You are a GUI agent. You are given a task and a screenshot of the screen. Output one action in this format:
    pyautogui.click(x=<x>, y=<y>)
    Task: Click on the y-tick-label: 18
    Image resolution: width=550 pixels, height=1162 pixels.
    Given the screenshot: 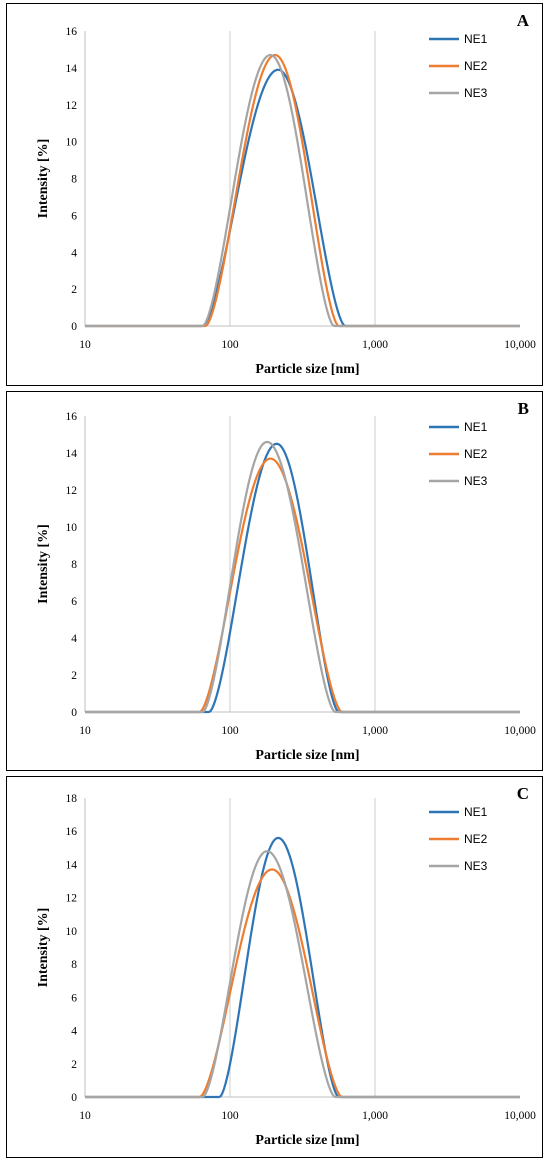 What is the action you would take?
    pyautogui.click(x=72, y=799)
    